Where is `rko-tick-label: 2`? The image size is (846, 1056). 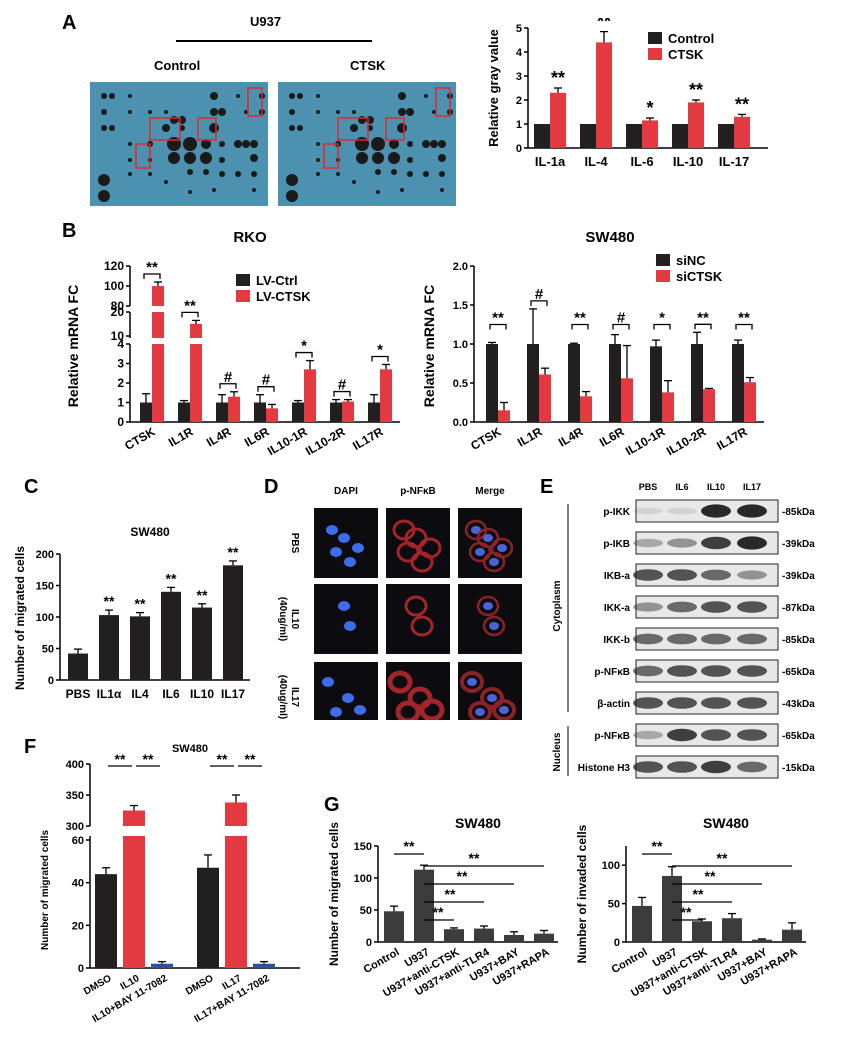 rko-tick-label: 2 is located at coordinates (120, 383).